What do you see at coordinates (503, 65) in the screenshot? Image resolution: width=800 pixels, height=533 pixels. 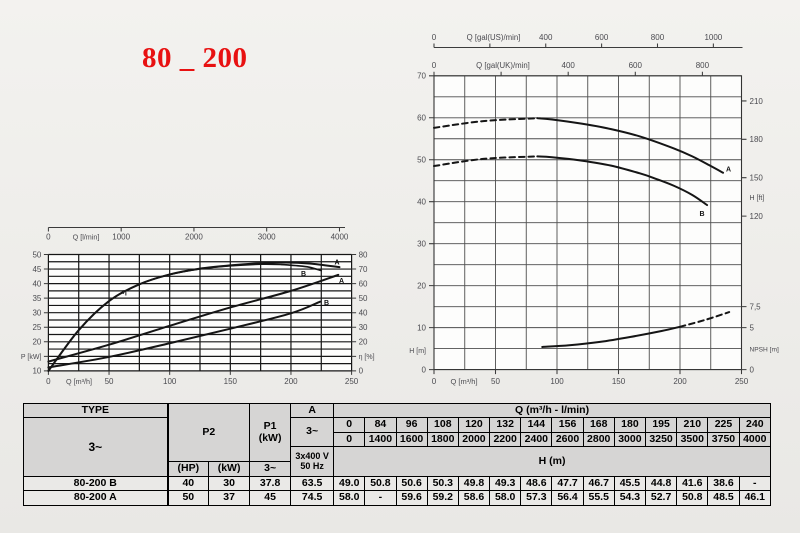 I see `svg-text: Q [gal(UK)/min]` at bounding box center [503, 65].